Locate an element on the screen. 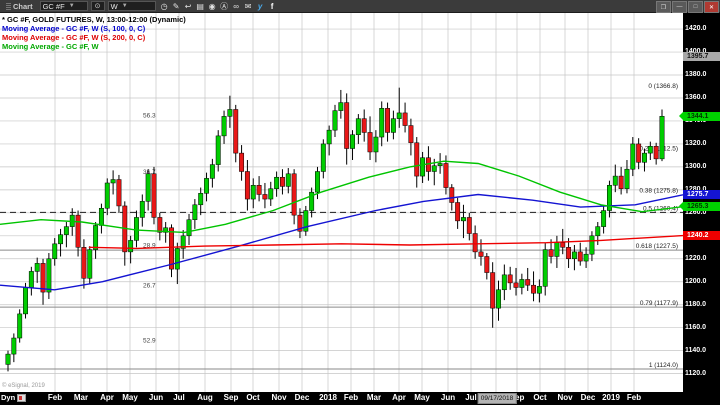 This screenshot has width=720, height=405. link-icon: ∞ is located at coordinates (236, 6).